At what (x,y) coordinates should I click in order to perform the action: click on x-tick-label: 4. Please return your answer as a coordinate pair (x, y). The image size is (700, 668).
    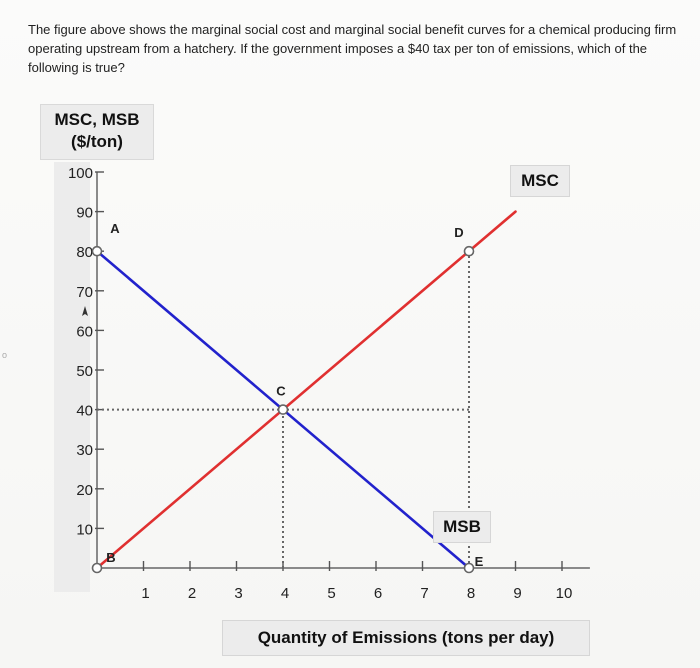
    Looking at the image, I should click on (285, 593).